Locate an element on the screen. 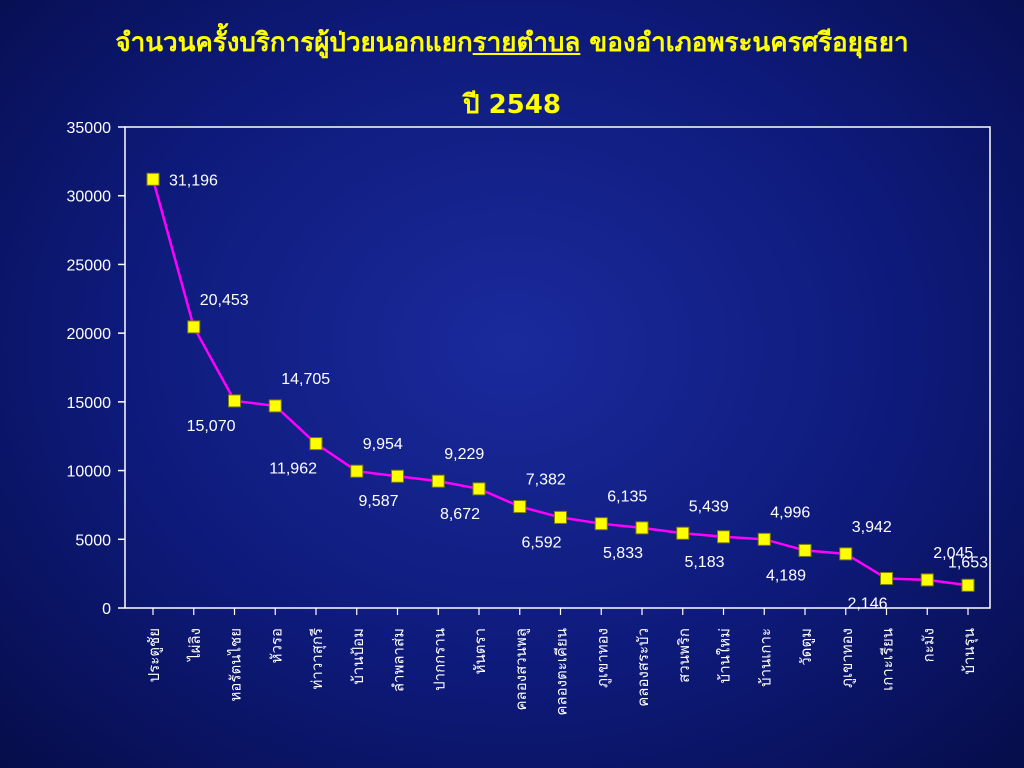  x-category-label: ท่าวาสุกรี is located at coordinates (317, 658).